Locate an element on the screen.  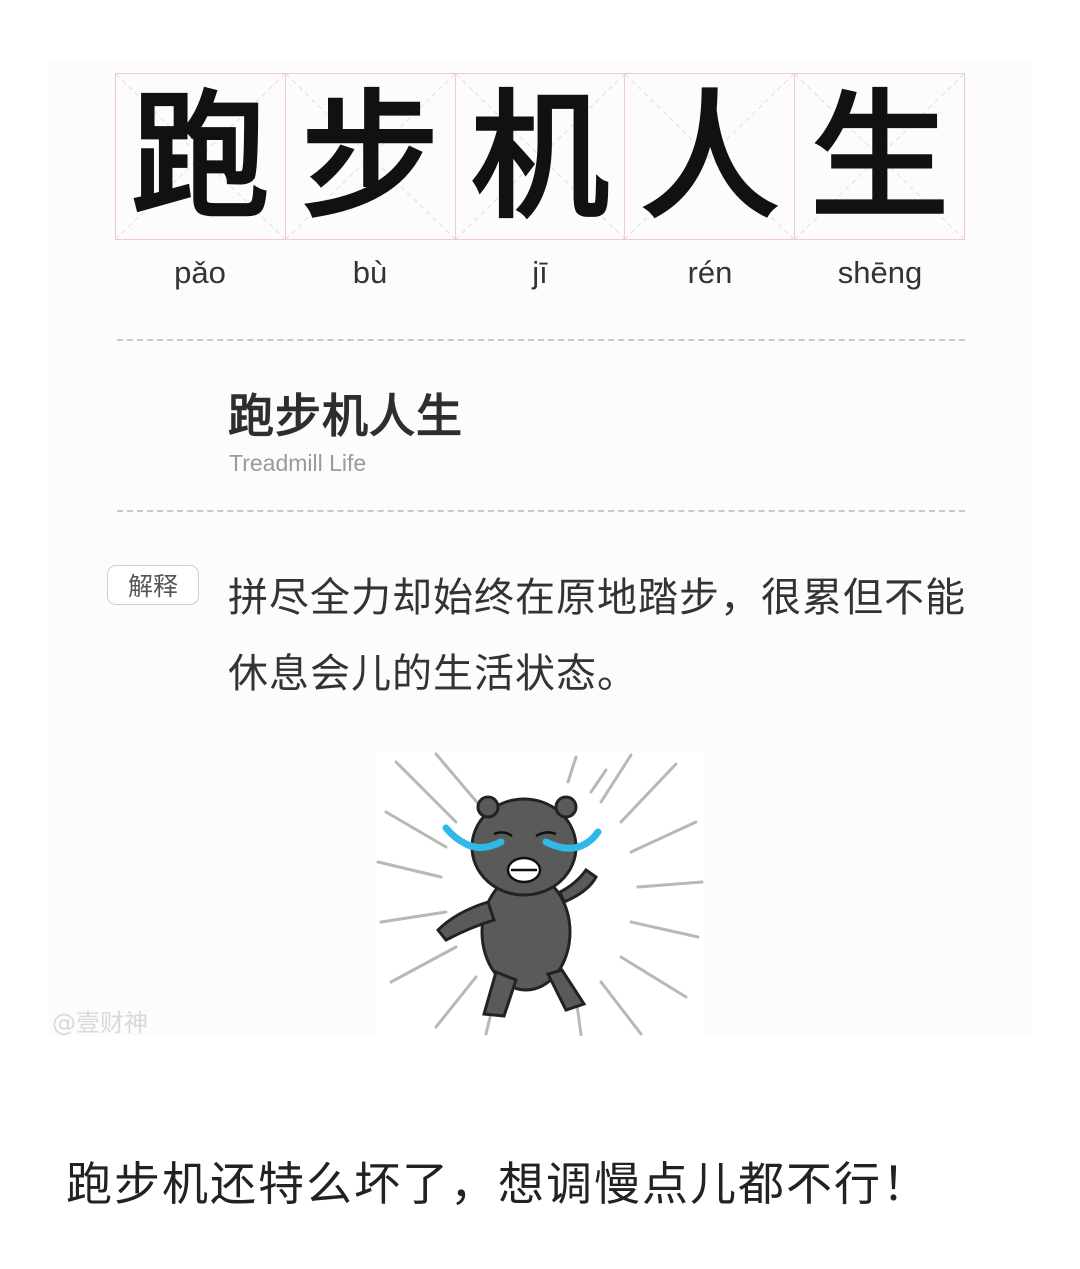
pinyin-row: pǎo bù jī rén shēng is located at coordinates (540, 273).